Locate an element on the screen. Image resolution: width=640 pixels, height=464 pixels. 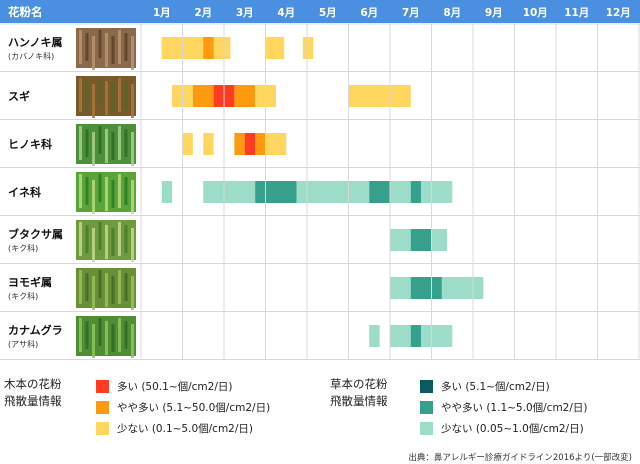
month-label: 12月 is located at coordinates (618, 13).